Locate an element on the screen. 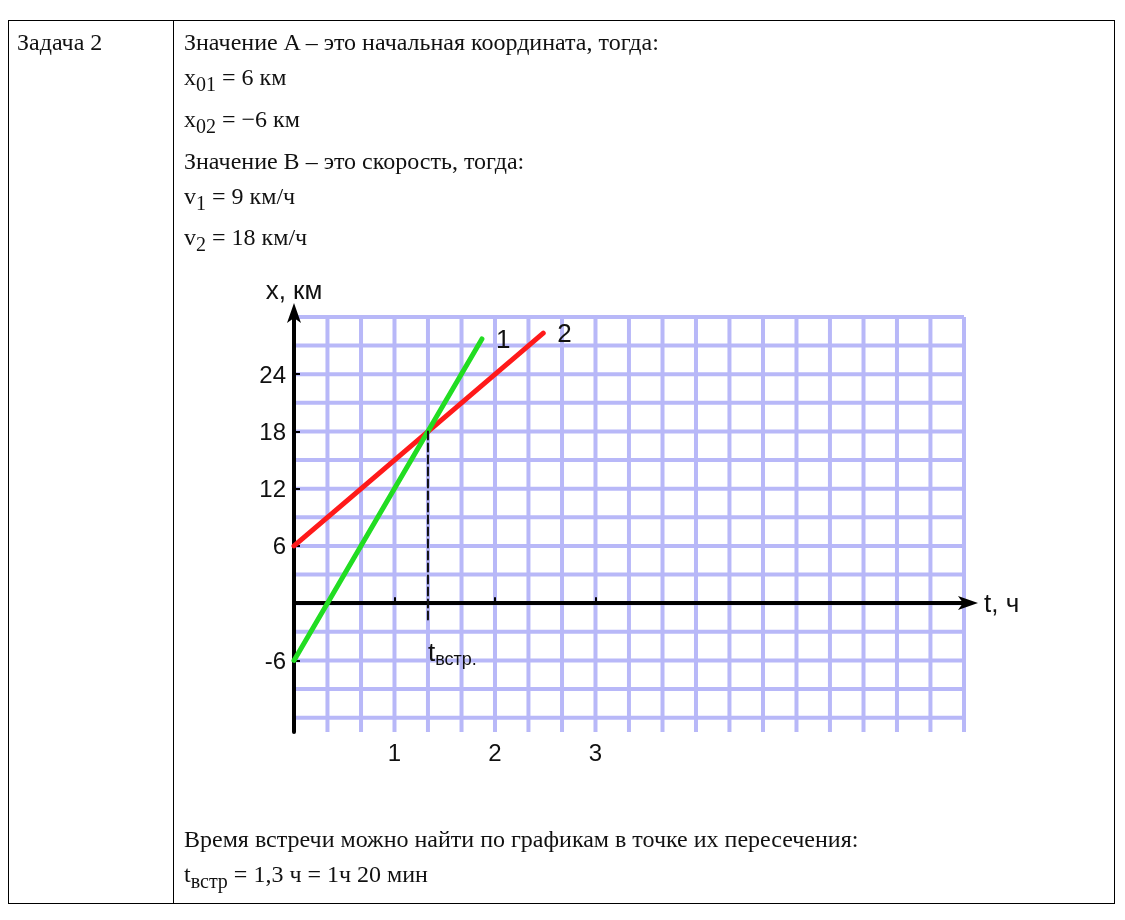  text: Значение B – это скорость, тогда: is located at coordinates (355, 161).